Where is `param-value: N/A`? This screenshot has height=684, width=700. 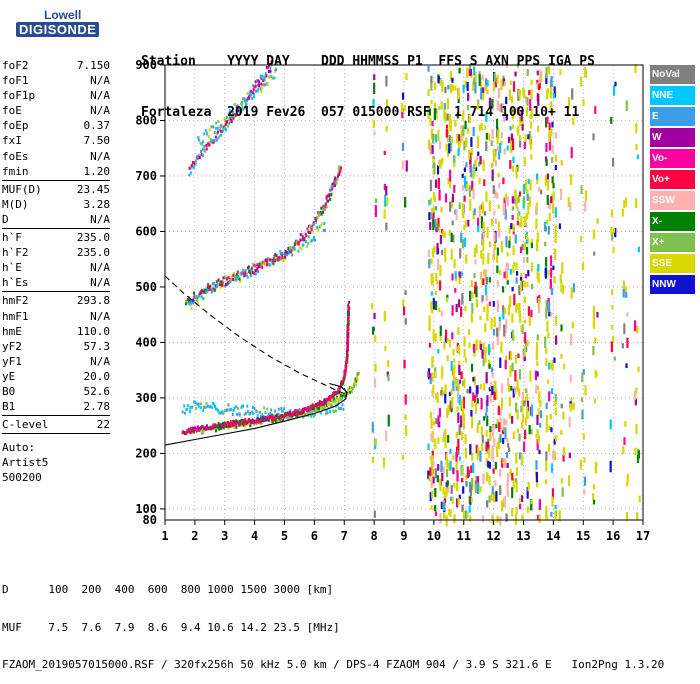
param-value: N/A is located at coordinates (100, 316).